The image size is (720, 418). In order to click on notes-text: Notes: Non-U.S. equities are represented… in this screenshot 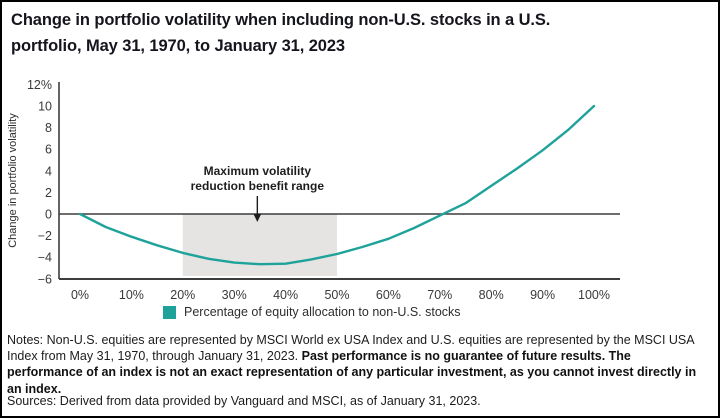, I will do `click(353, 364)`.